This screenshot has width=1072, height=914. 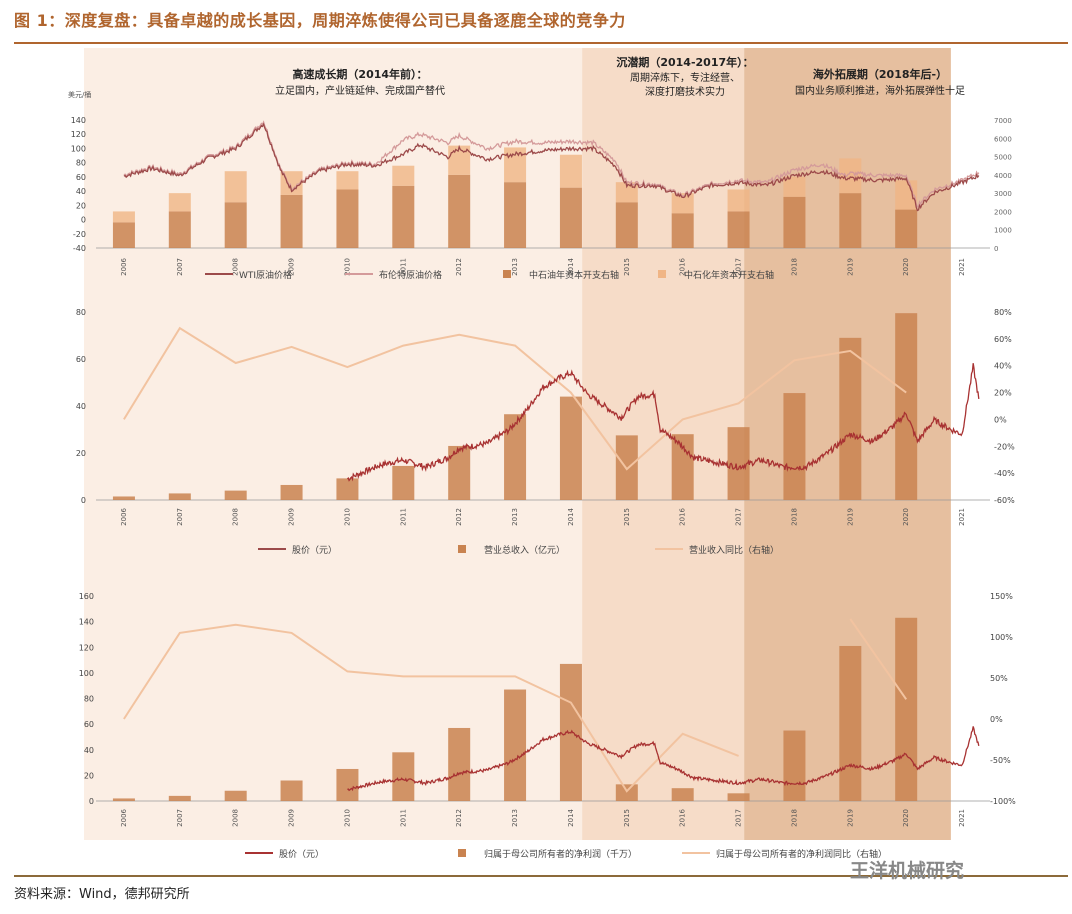 I want to click on np-ytick-left-5: 100, so click(x=86, y=673).